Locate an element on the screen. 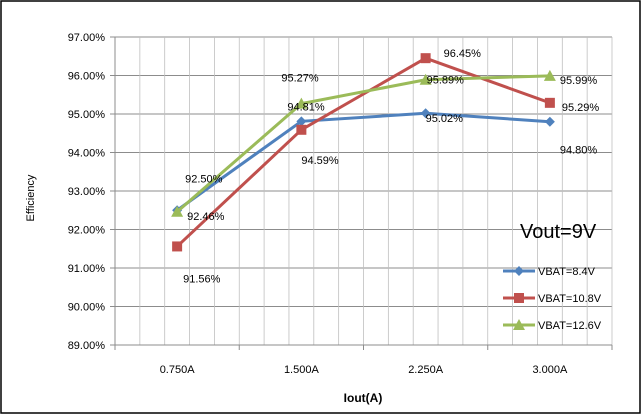 The image size is (641, 414). data-label: 91.56% is located at coordinates (202, 279).